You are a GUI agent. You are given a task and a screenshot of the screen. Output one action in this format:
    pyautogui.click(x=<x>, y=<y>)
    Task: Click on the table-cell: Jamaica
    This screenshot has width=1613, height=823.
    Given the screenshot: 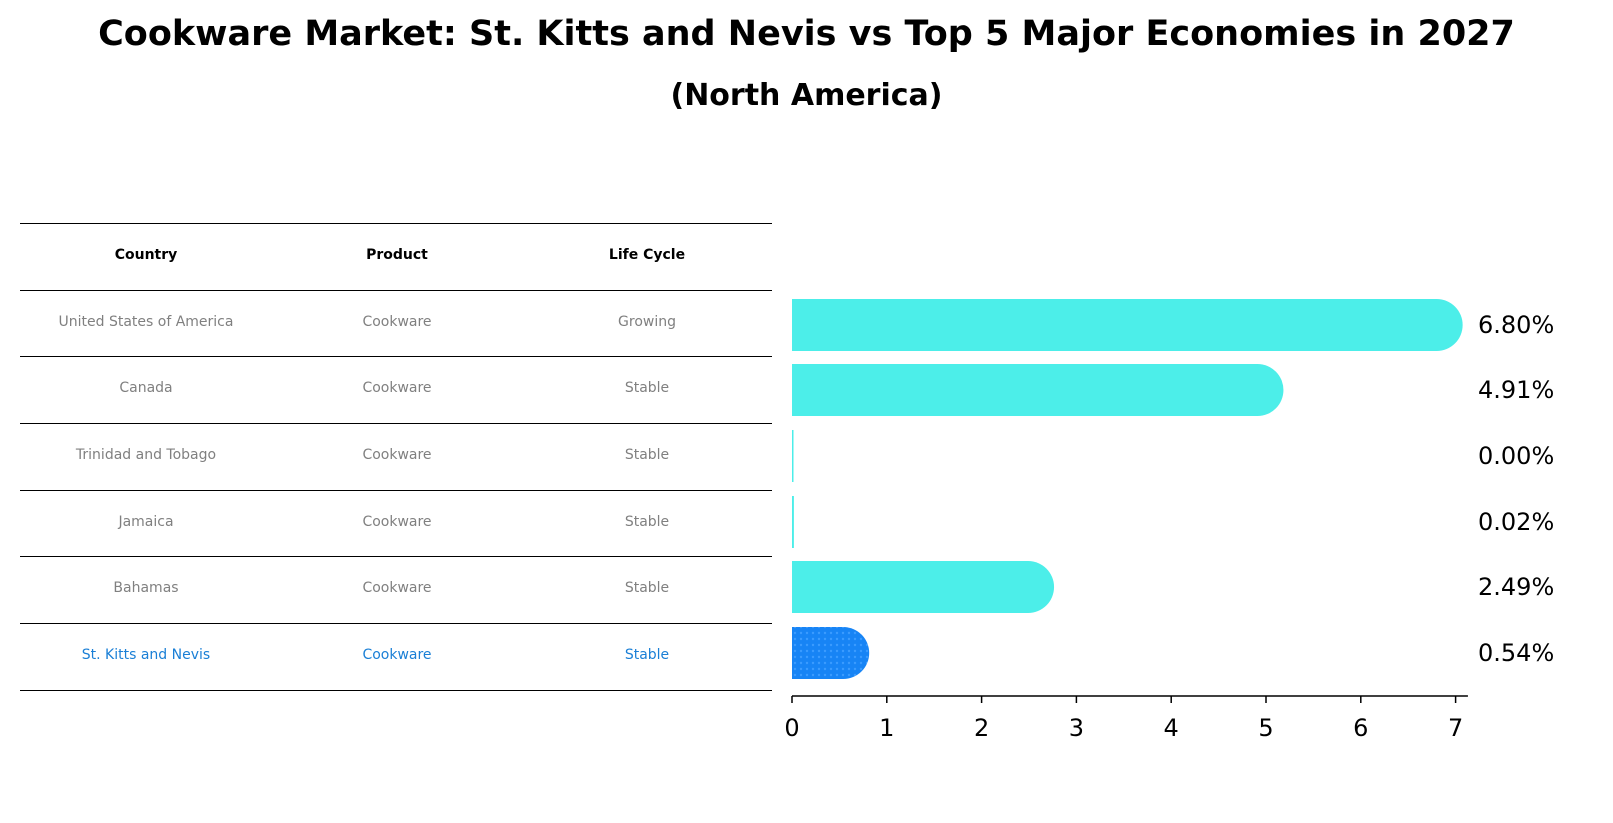 What is the action you would take?
    pyautogui.click(x=146, y=522)
    